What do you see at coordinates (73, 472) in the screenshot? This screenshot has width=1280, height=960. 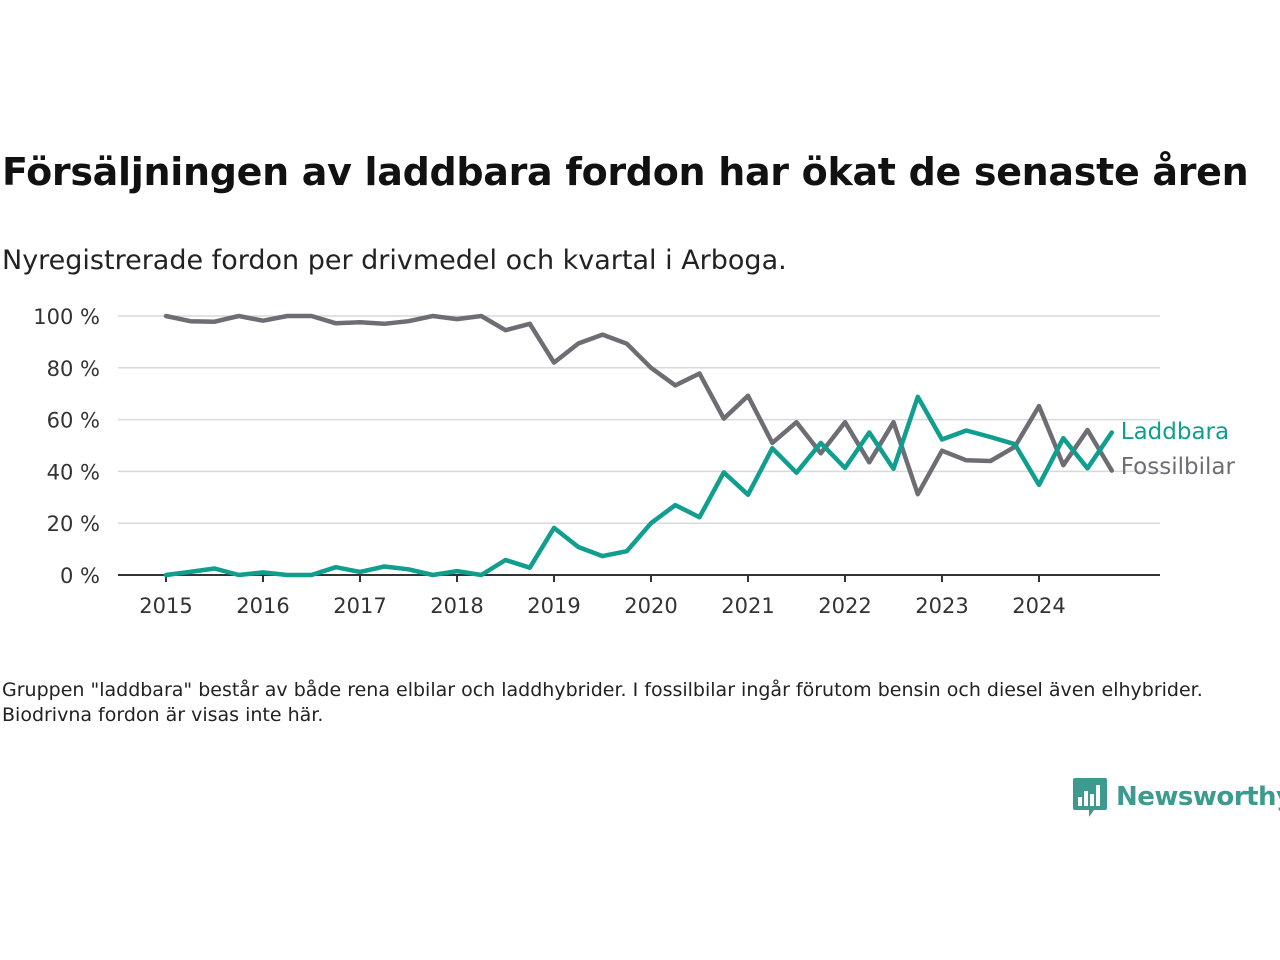 I see `y-tick-label: 40 %` at bounding box center [73, 472].